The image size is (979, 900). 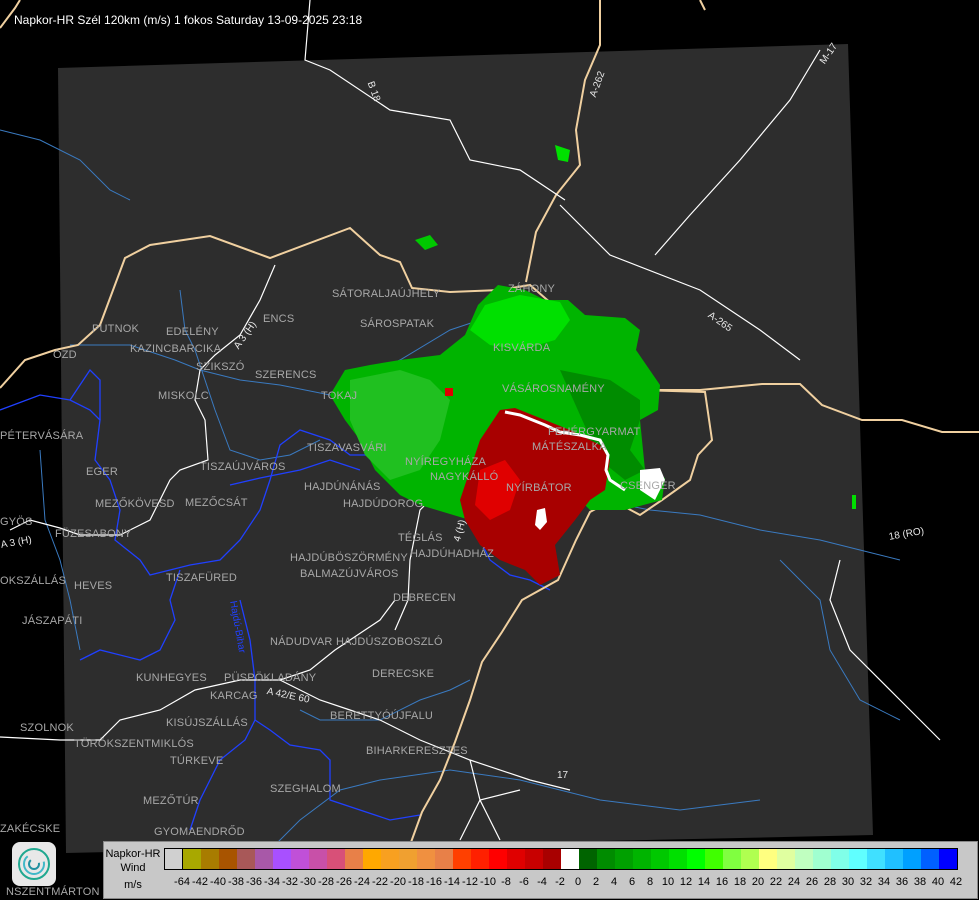 What do you see at coordinates (339, 396) in the screenshot?
I see `city-label: TOKAJ` at bounding box center [339, 396].